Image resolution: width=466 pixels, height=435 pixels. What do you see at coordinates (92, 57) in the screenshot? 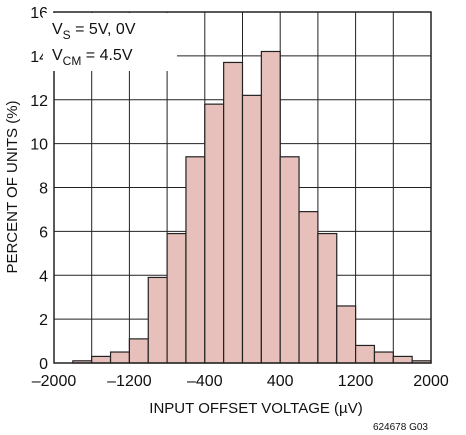
I see `annotation-line-2: VCM = 4.5V` at bounding box center [92, 57].